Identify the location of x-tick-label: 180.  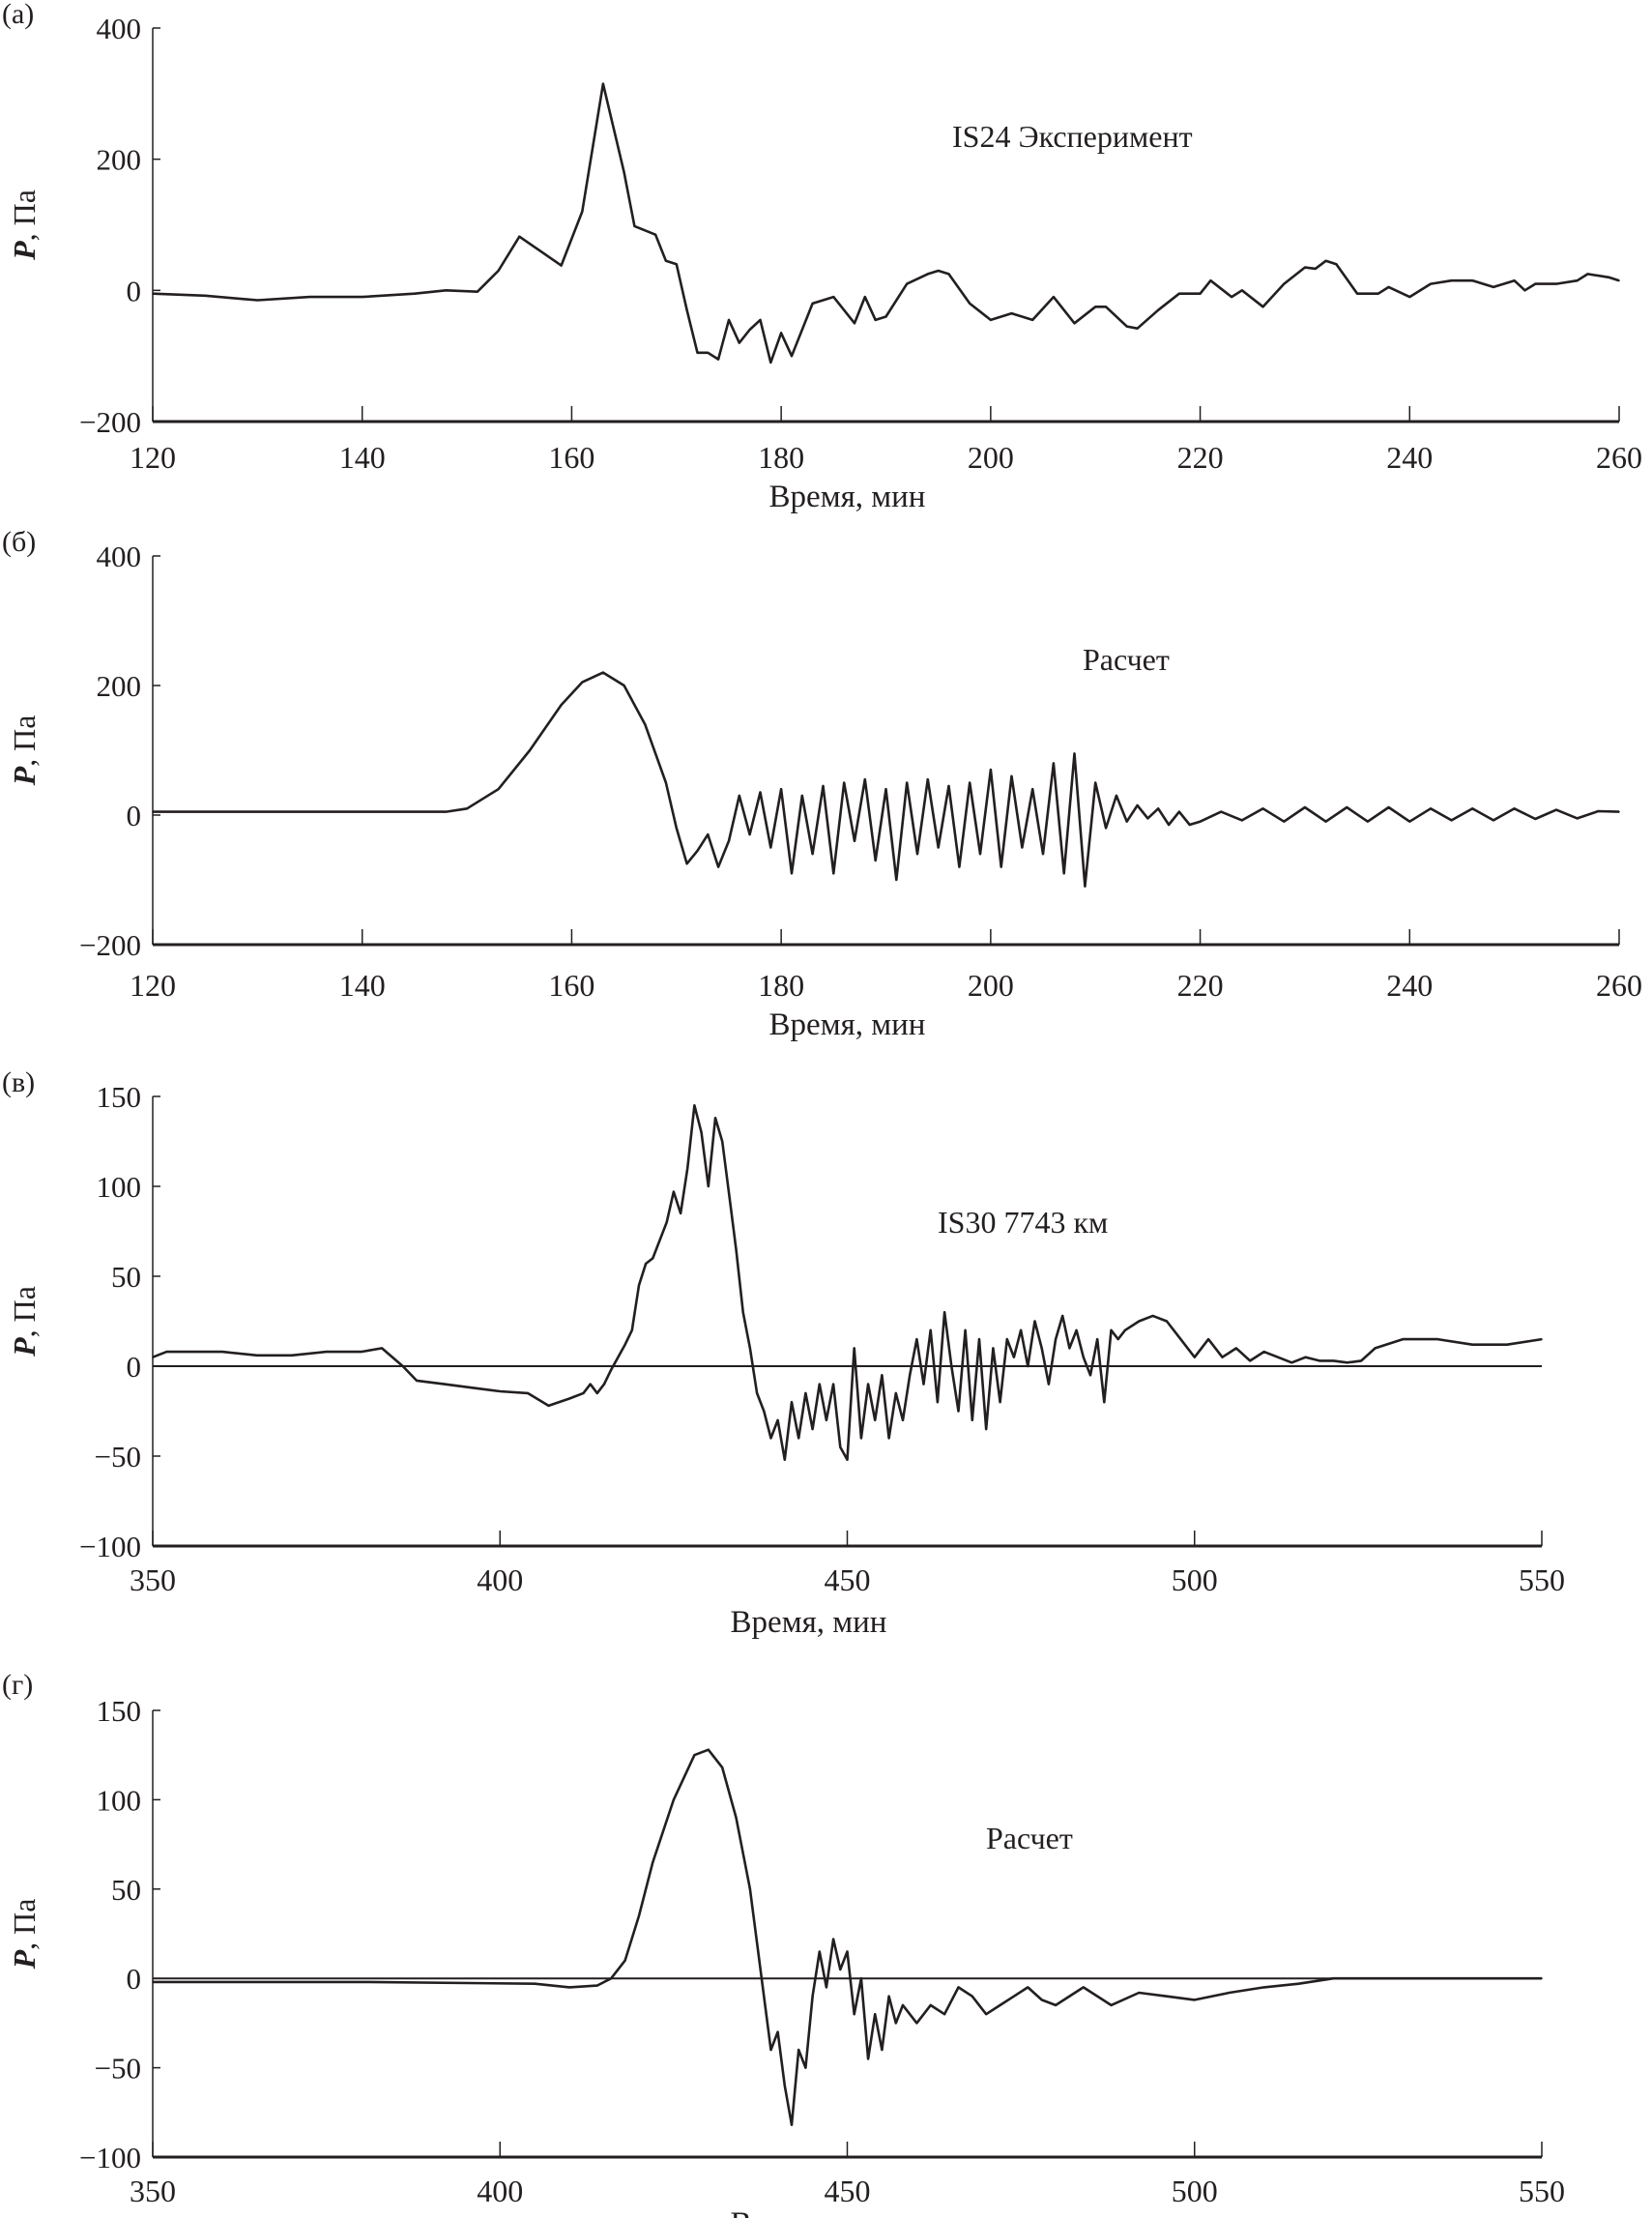
(781, 985).